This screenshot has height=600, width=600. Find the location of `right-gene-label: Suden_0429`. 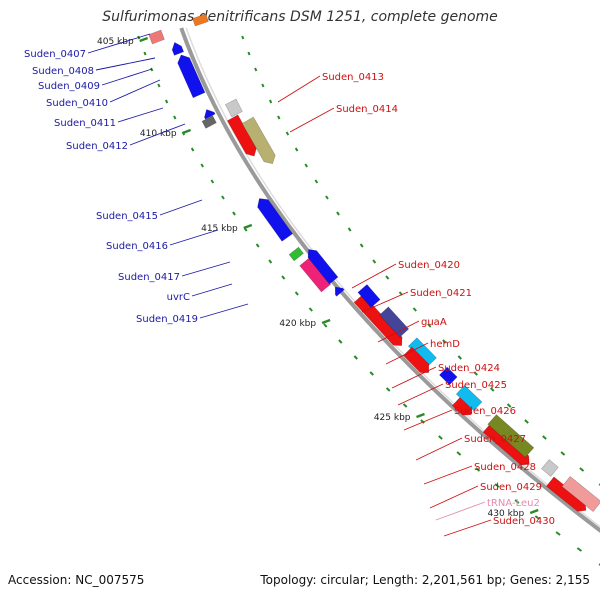

right-gene-label: Suden_0429 is located at coordinates (511, 487).